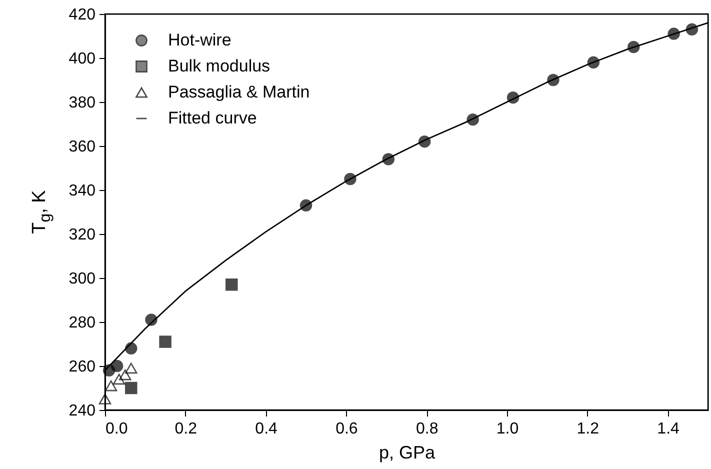  I want to click on x-tick-label: 1.2, so click(588, 429).